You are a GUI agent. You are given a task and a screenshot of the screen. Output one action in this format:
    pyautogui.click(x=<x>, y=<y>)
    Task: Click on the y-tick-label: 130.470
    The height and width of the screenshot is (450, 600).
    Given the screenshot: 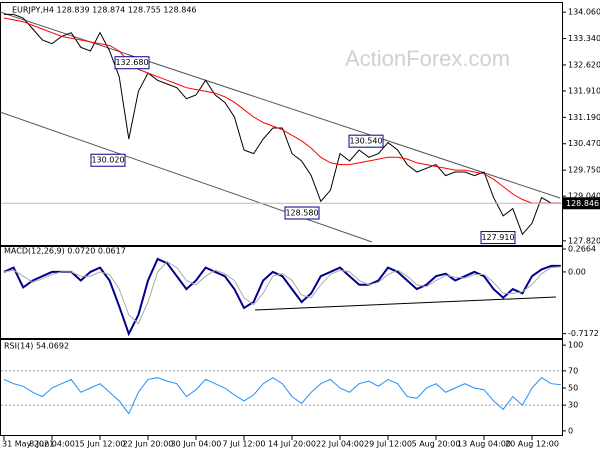 What is the action you would take?
    pyautogui.click(x=584, y=143)
    